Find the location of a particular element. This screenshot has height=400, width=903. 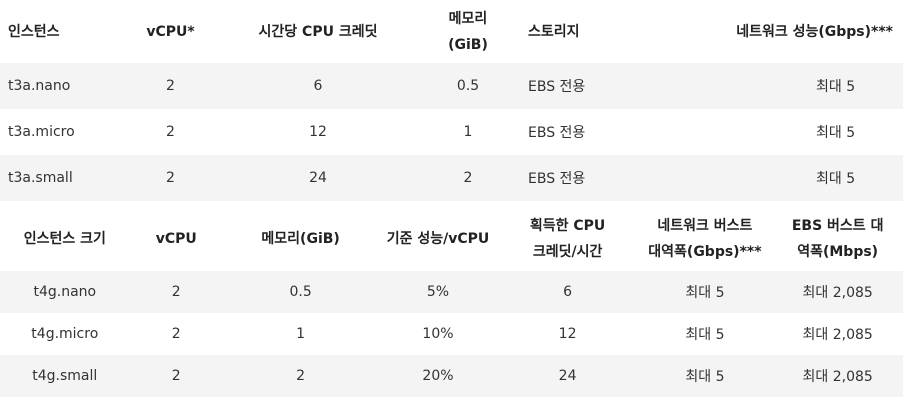

header-earned-credits: 획득한 CPU 크레딧/시간 is located at coordinates (568, 239).